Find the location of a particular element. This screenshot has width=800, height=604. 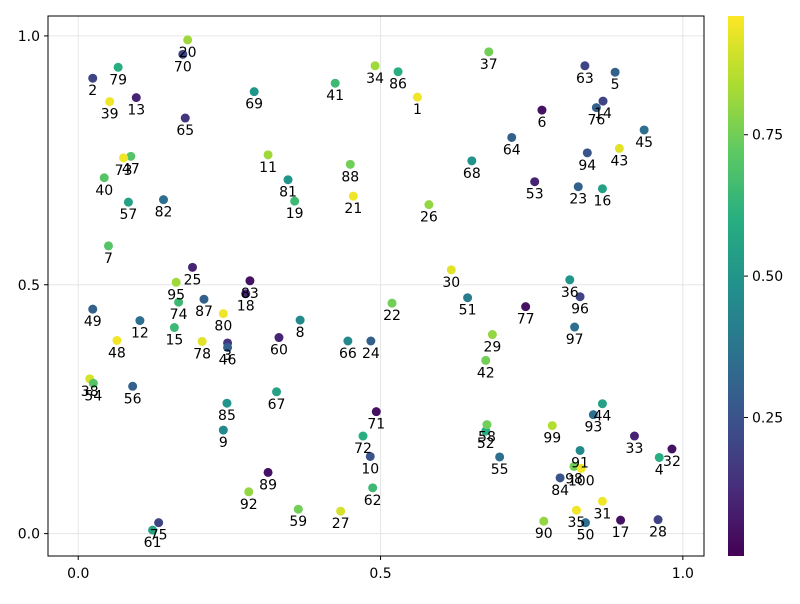

y-axis-ticks: 0.0 0.5 1.0 is located at coordinates (33, 286).